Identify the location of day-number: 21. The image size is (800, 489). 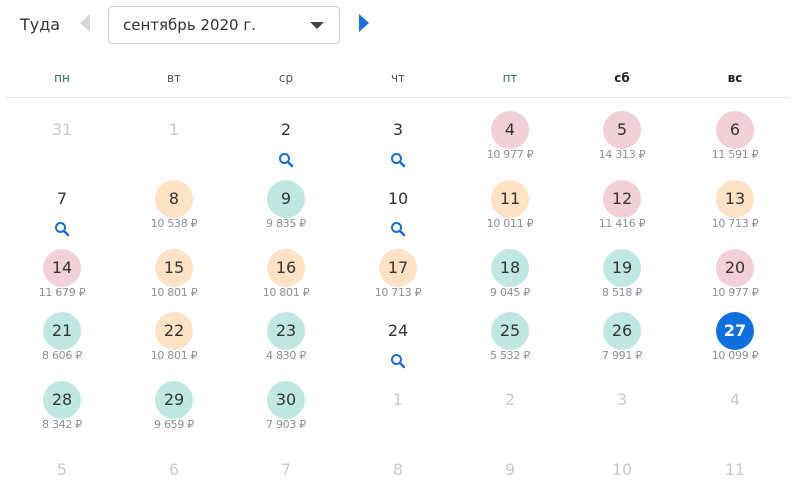
(62, 331).